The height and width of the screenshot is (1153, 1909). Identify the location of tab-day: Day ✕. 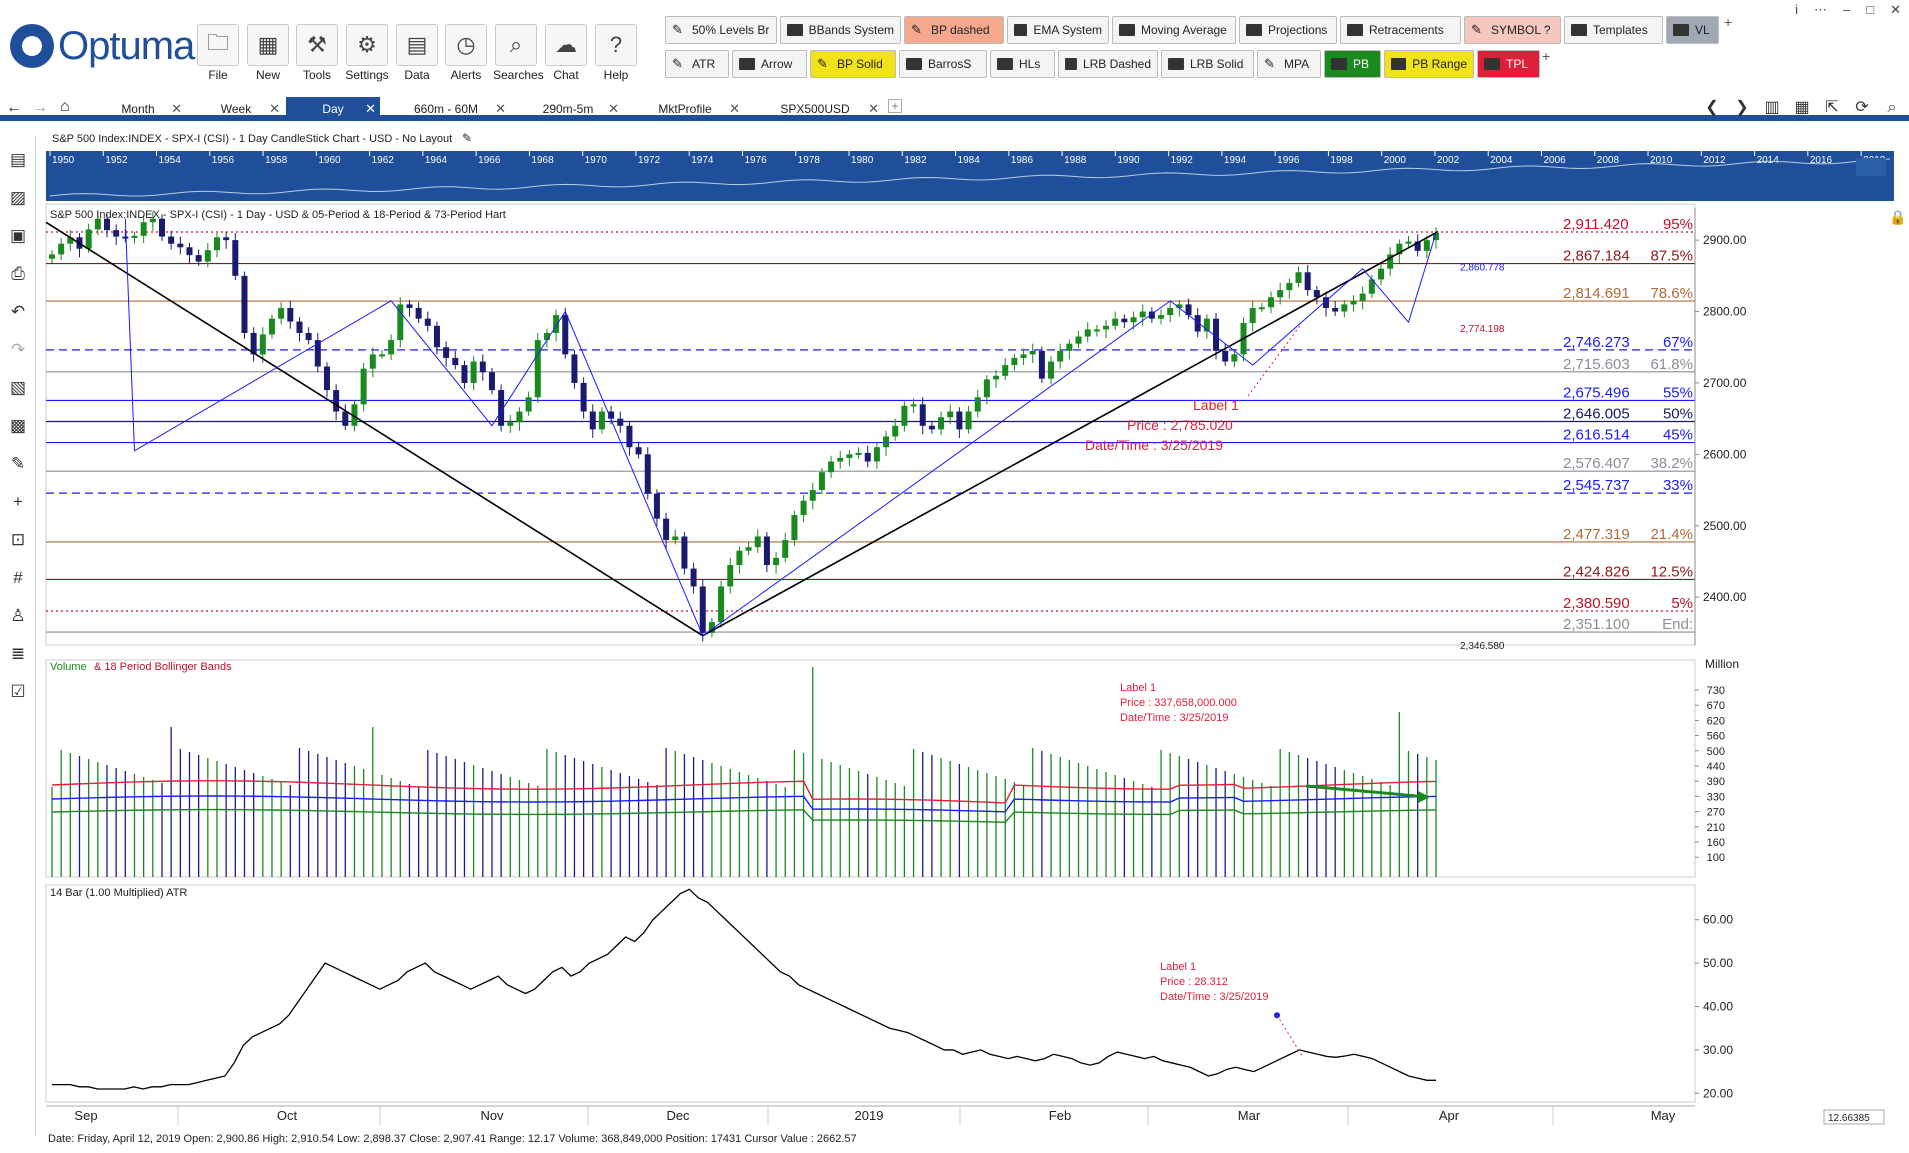
(333, 109).